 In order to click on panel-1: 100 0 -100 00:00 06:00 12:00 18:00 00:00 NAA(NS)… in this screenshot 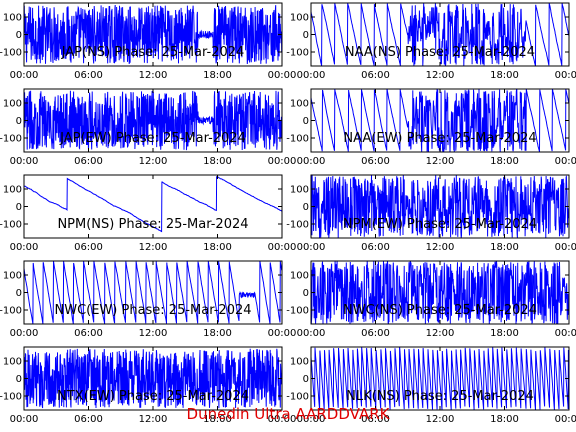, I will do `click(431, 41)`.